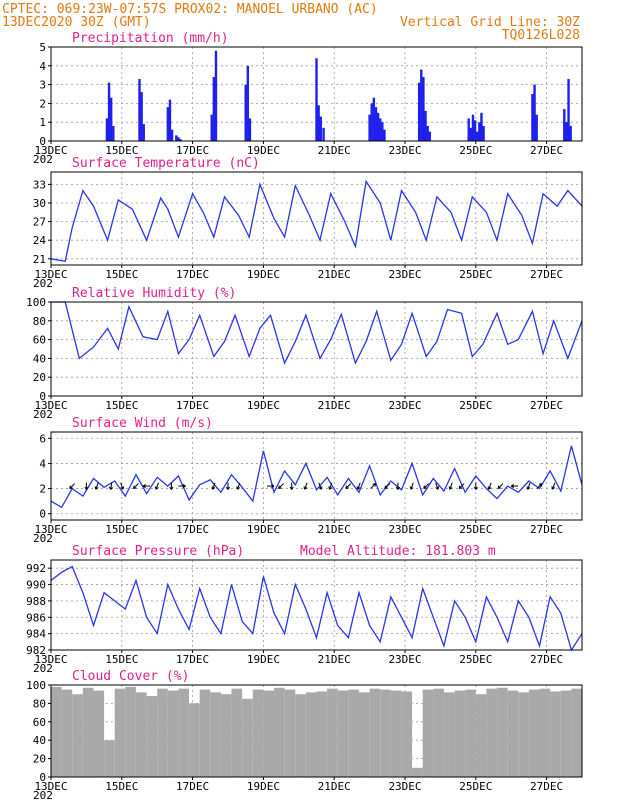 This screenshot has width=618, height=800. Describe the element at coordinates (43, 283) in the screenshot. I see `temperature-year-label: 202` at that location.